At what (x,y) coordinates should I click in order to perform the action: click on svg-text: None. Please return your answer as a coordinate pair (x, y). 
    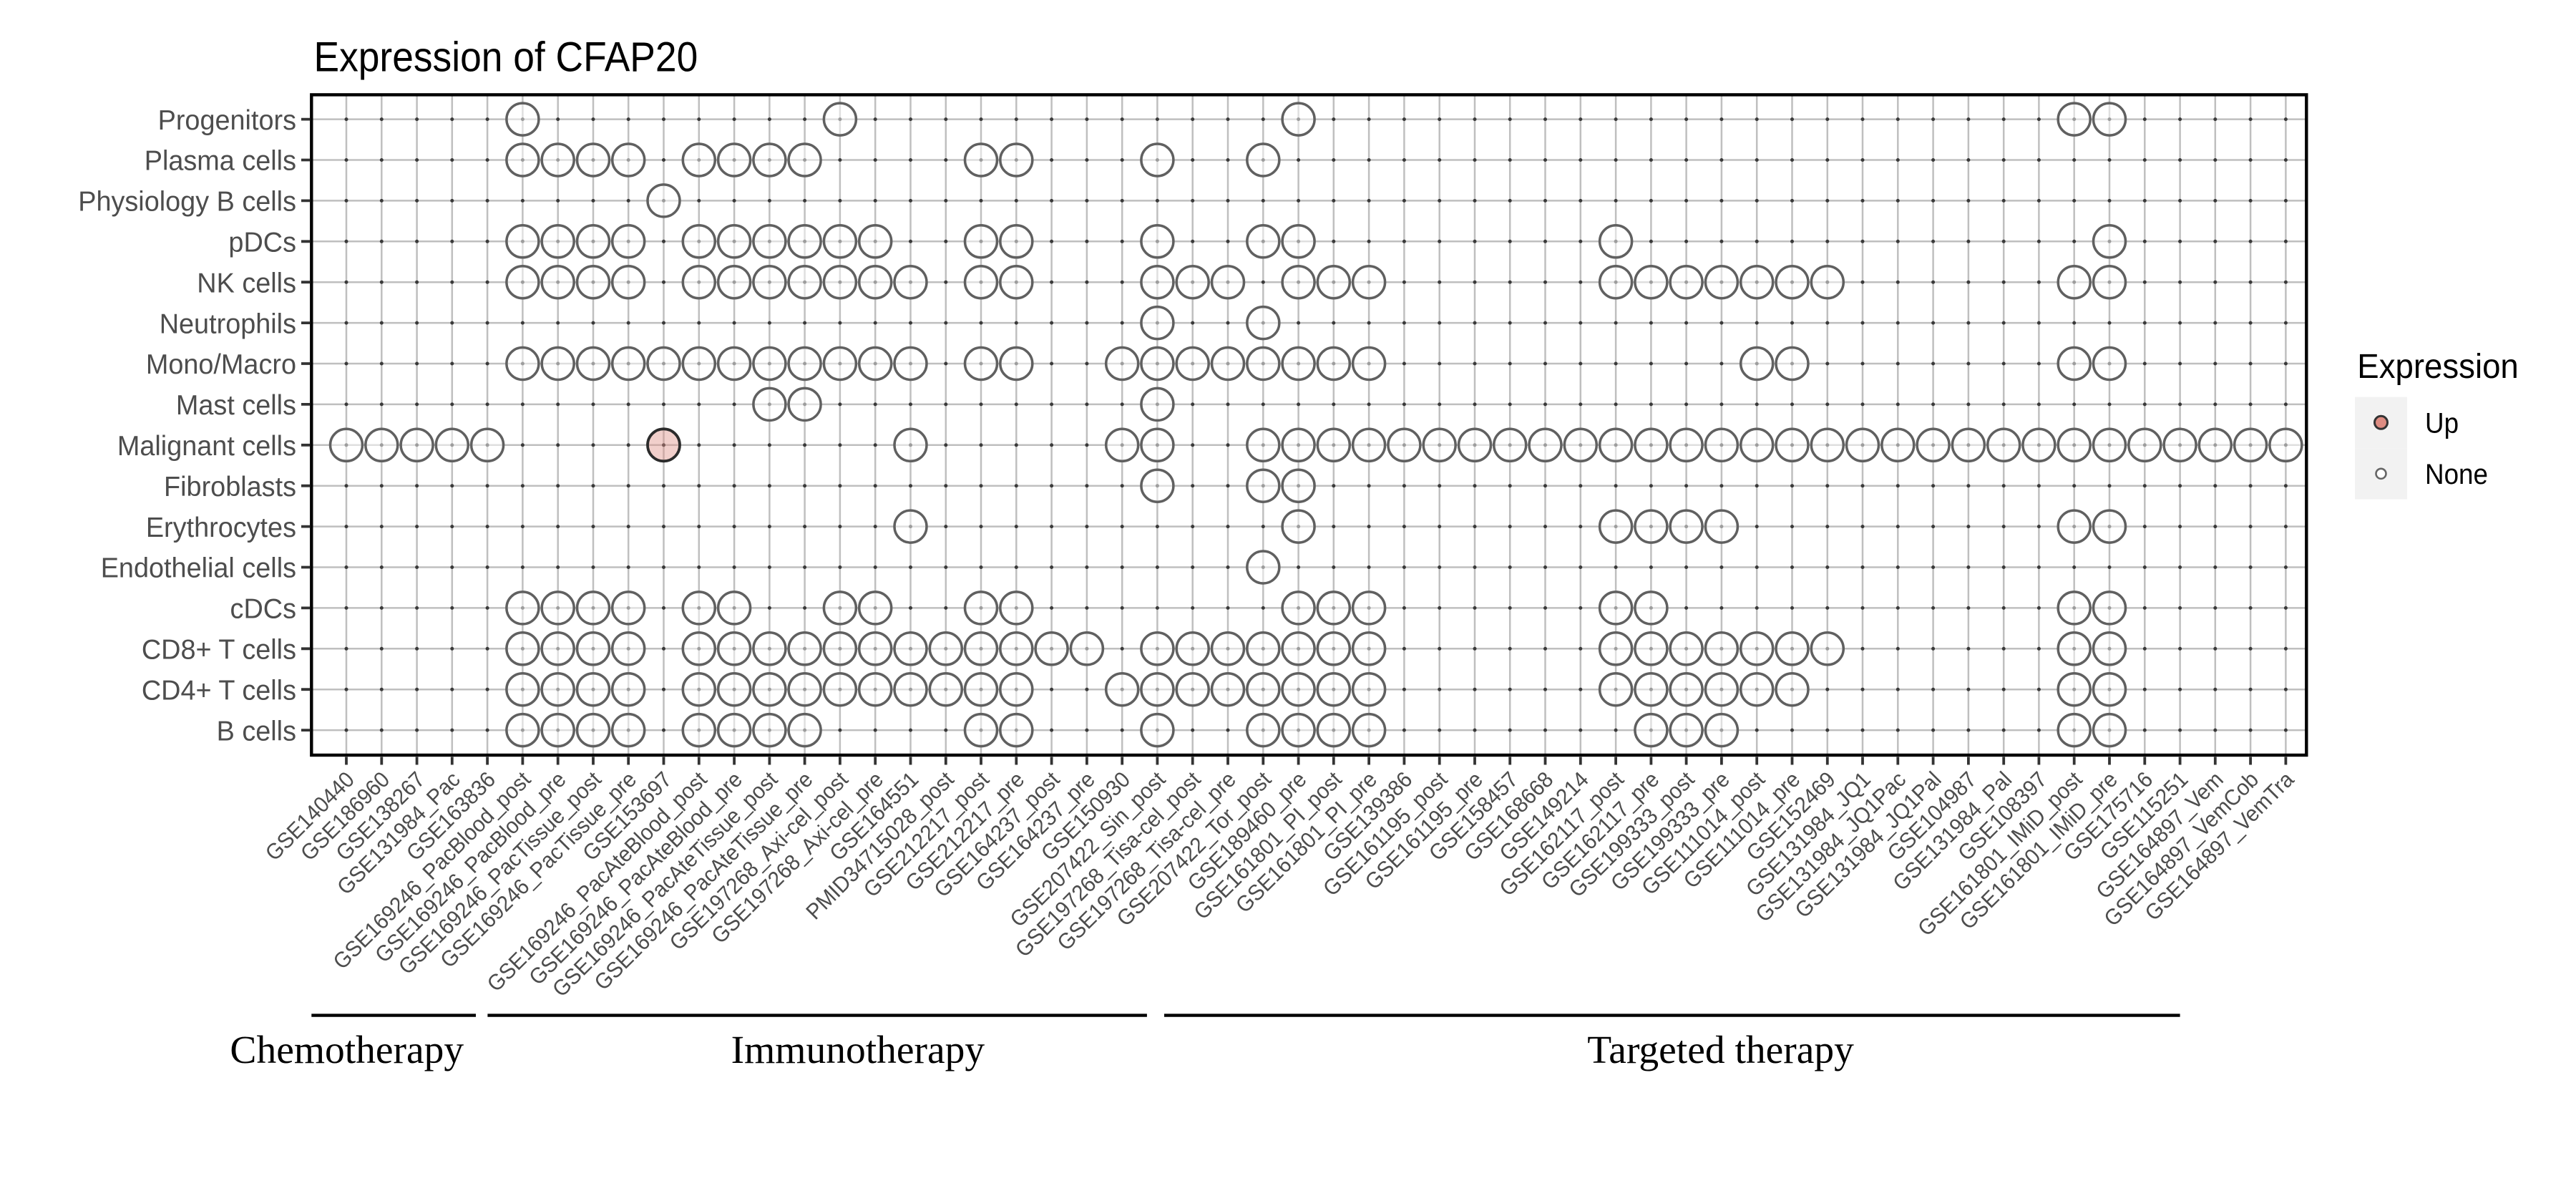
    Looking at the image, I should click on (2456, 475).